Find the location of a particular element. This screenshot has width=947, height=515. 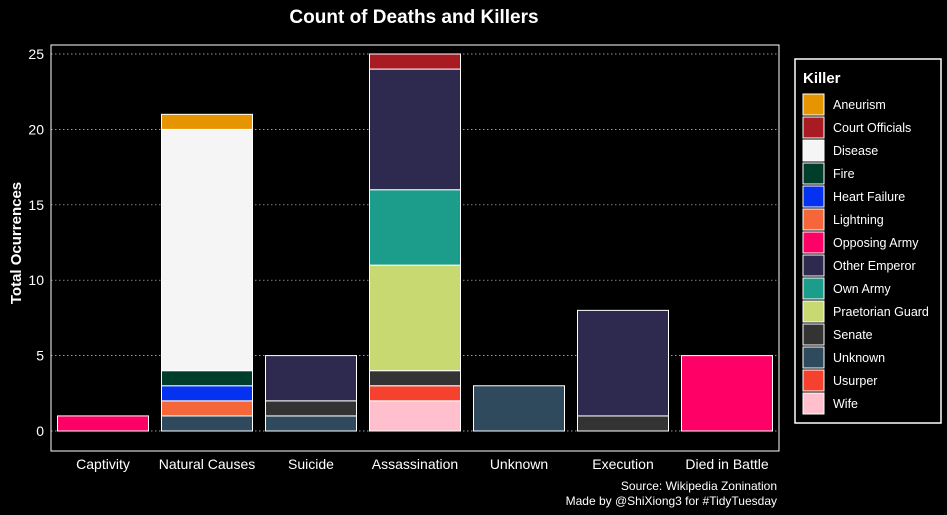

x-tick-label: Captivity is located at coordinates (103, 464).